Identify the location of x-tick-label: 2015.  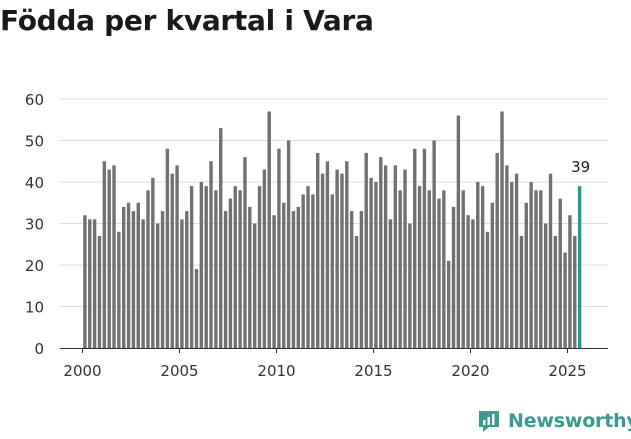
(373, 371).